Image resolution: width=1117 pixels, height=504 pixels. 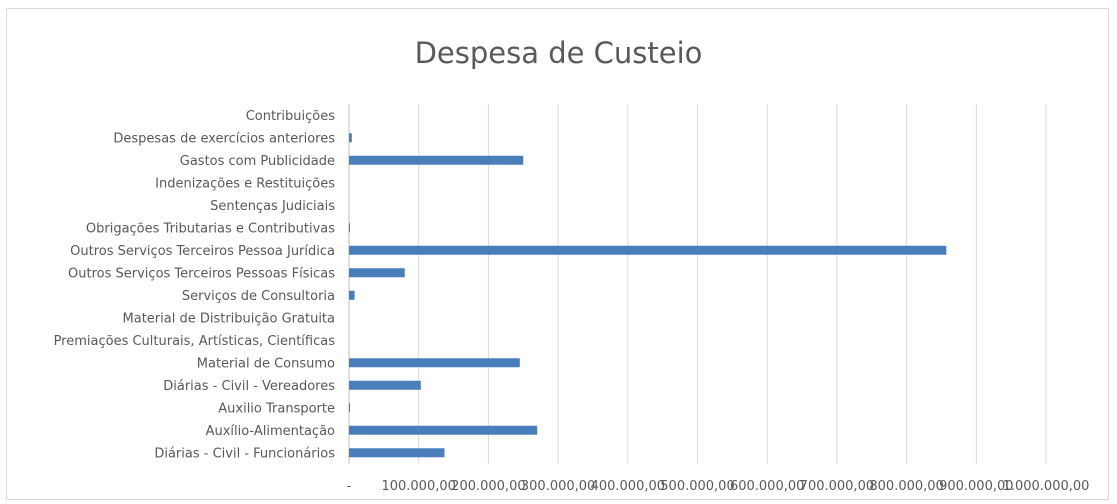 I want to click on category-label: Serviços de Consultoria, so click(x=258, y=296).